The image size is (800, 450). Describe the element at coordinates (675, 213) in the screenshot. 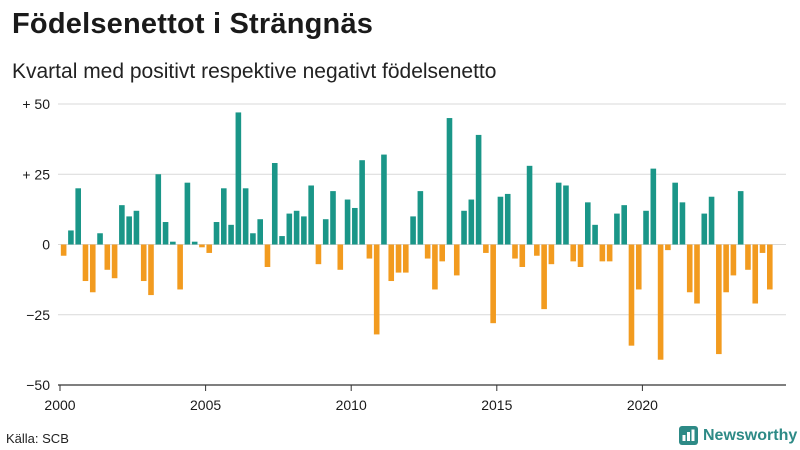

I see `bar-2021-k1` at that location.